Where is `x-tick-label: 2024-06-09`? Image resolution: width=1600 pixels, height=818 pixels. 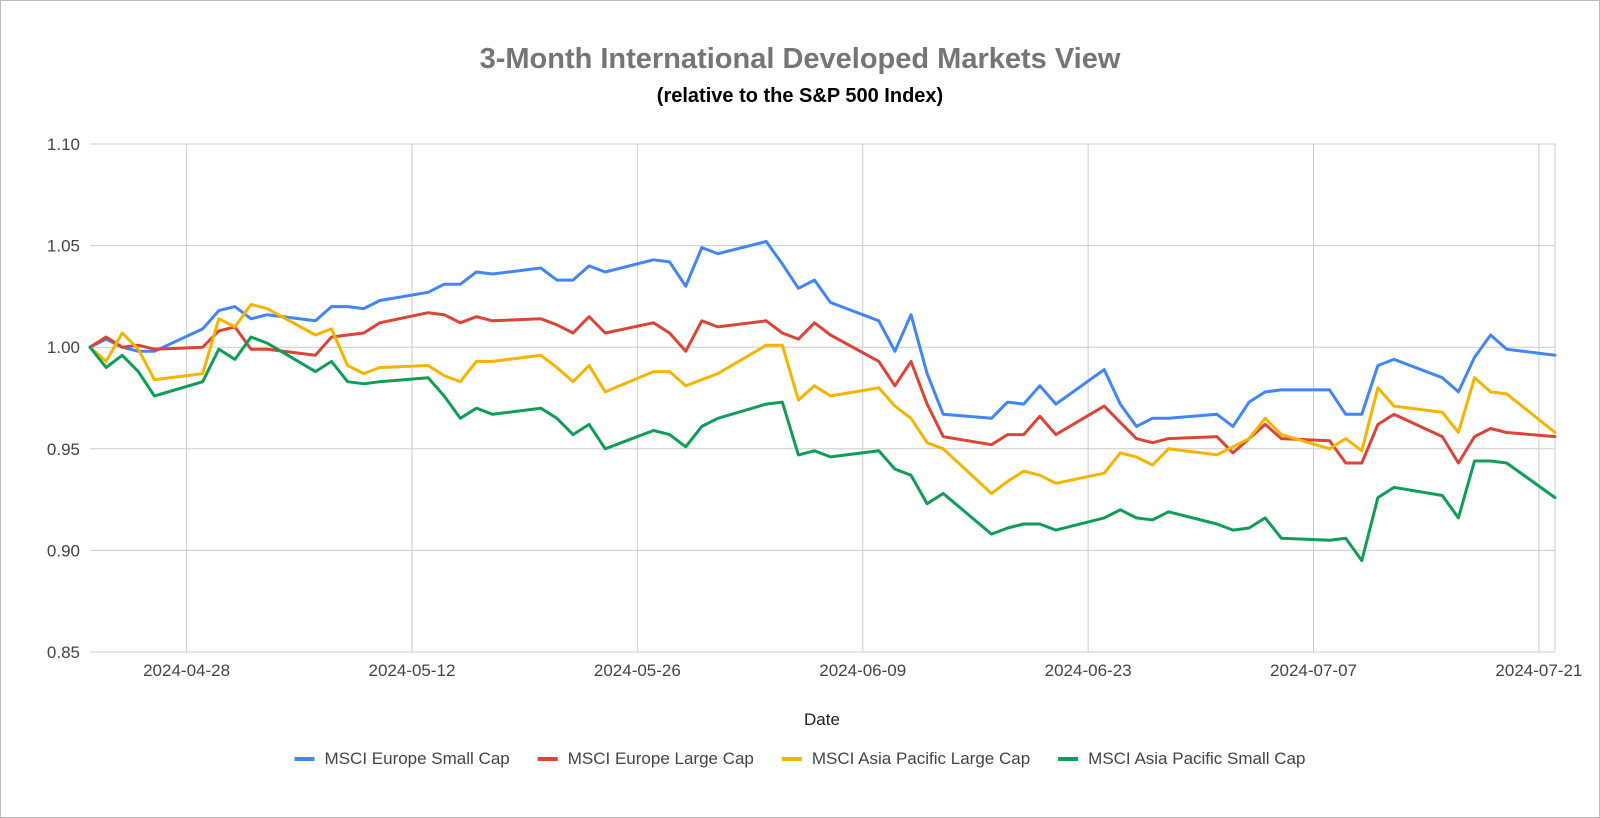
x-tick-label: 2024-06-09 is located at coordinates (862, 670).